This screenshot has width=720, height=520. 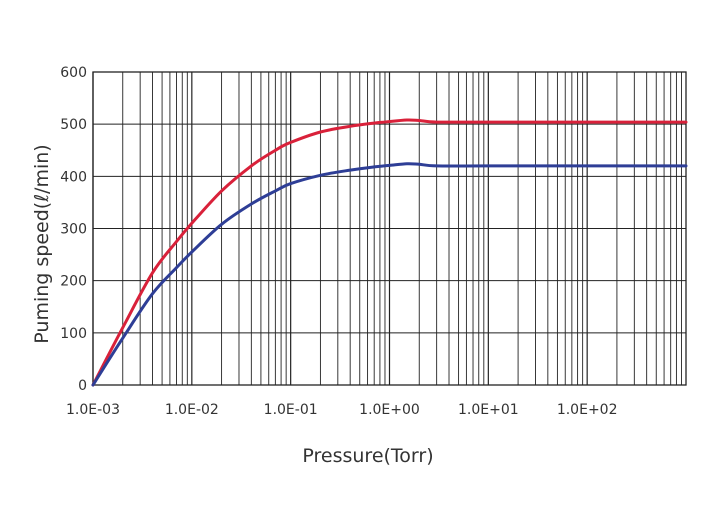 I want to click on x-tick-label: 1.0E+00, so click(x=389, y=410).